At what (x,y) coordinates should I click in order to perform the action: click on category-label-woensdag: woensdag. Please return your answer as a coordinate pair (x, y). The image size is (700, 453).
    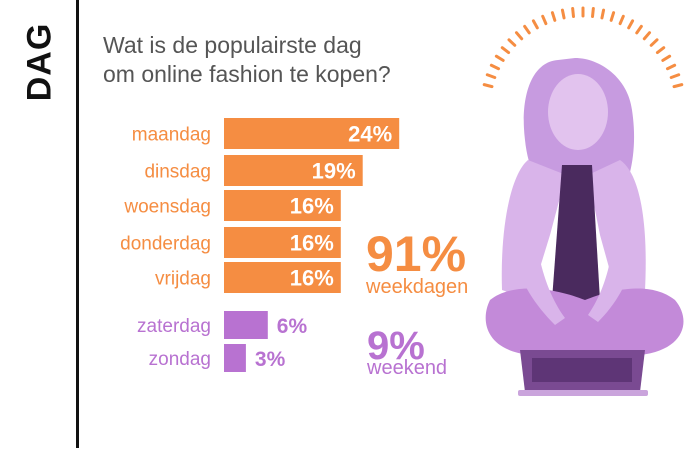
    Looking at the image, I should click on (167, 207).